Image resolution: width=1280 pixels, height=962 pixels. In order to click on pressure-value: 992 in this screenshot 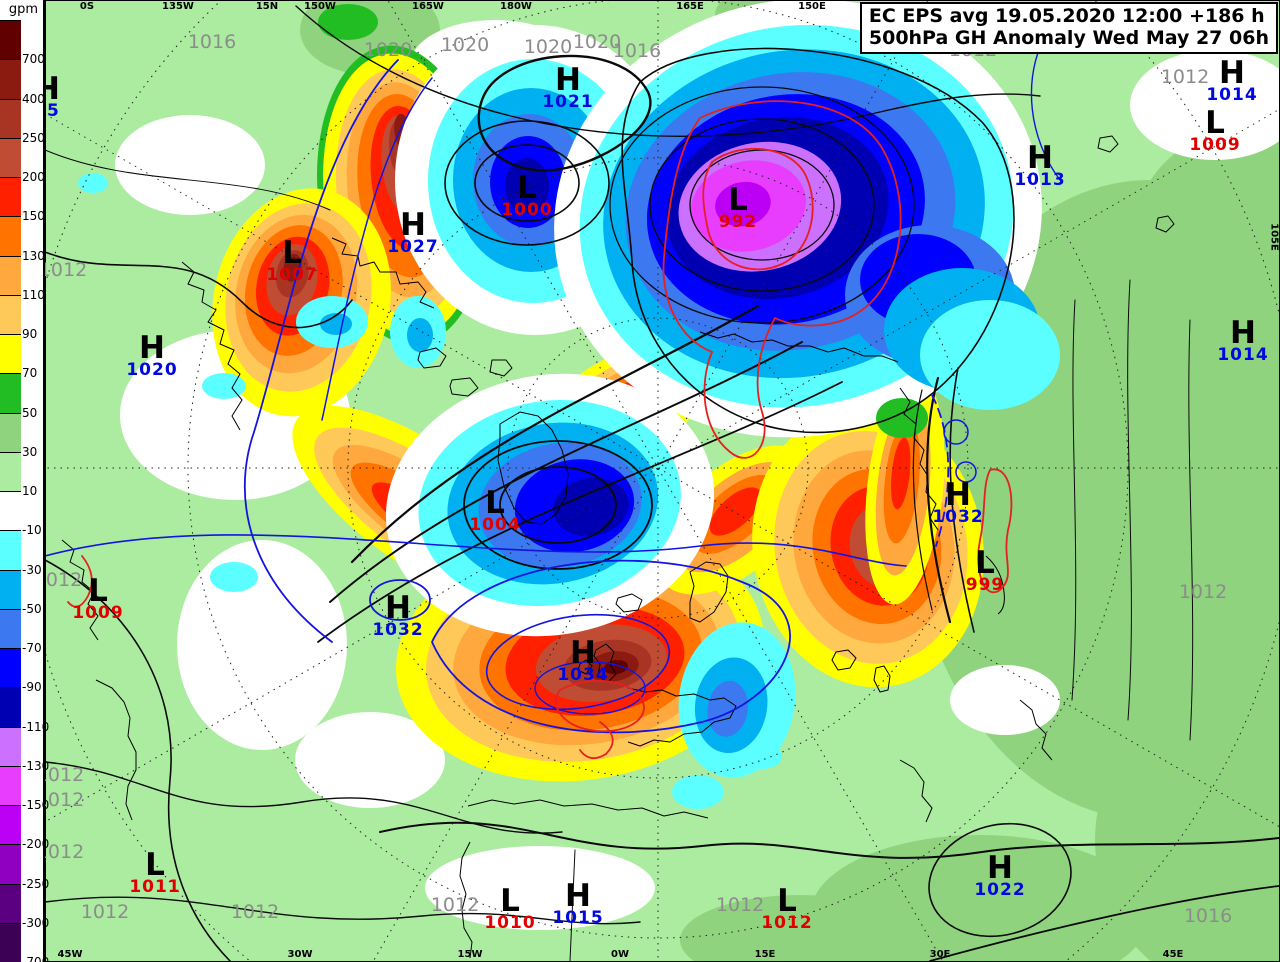, I will do `click(738, 221)`.